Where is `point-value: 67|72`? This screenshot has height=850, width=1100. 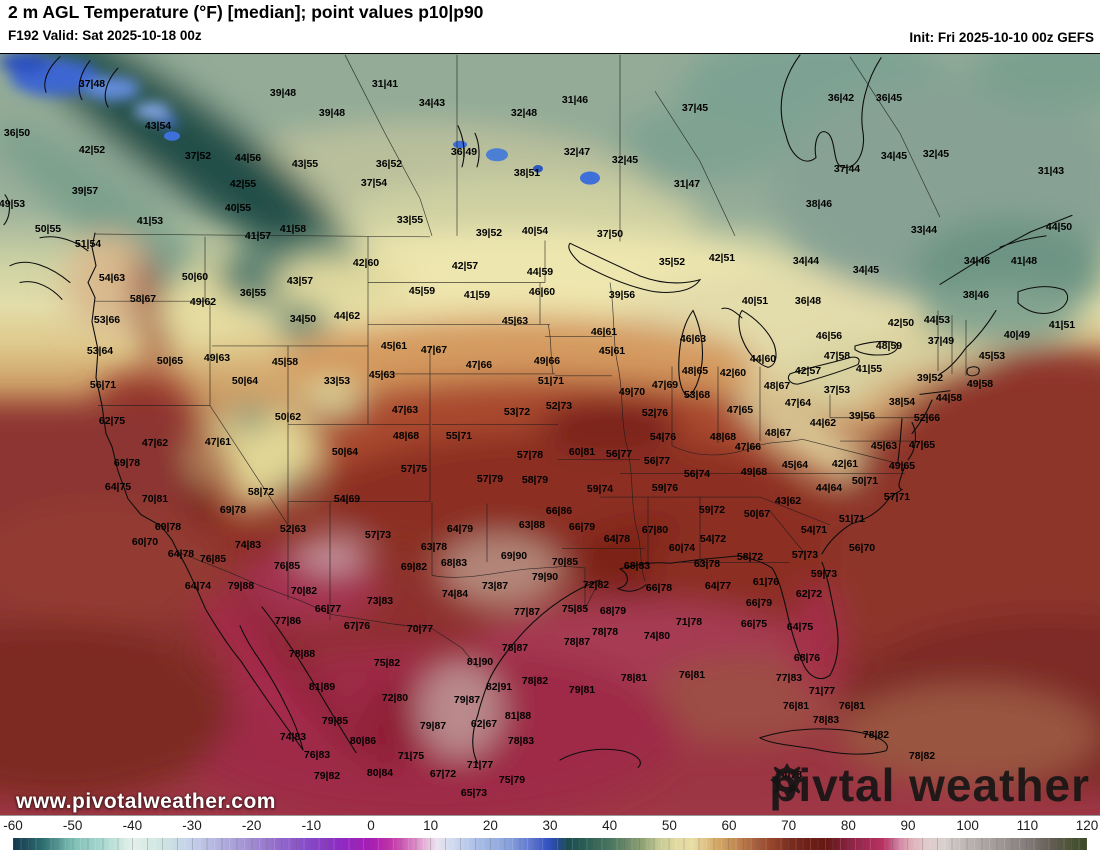
point-value: 67|72 is located at coordinates (443, 774).